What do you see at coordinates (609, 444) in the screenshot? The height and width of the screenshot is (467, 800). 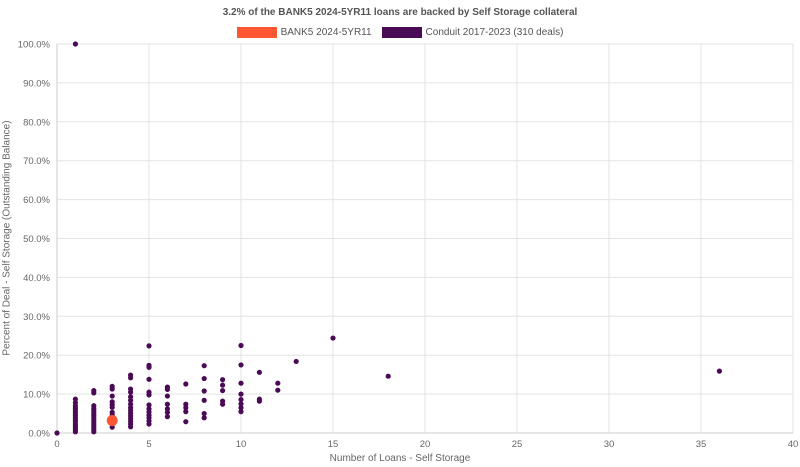 I see `x-tick-label: 30` at bounding box center [609, 444].